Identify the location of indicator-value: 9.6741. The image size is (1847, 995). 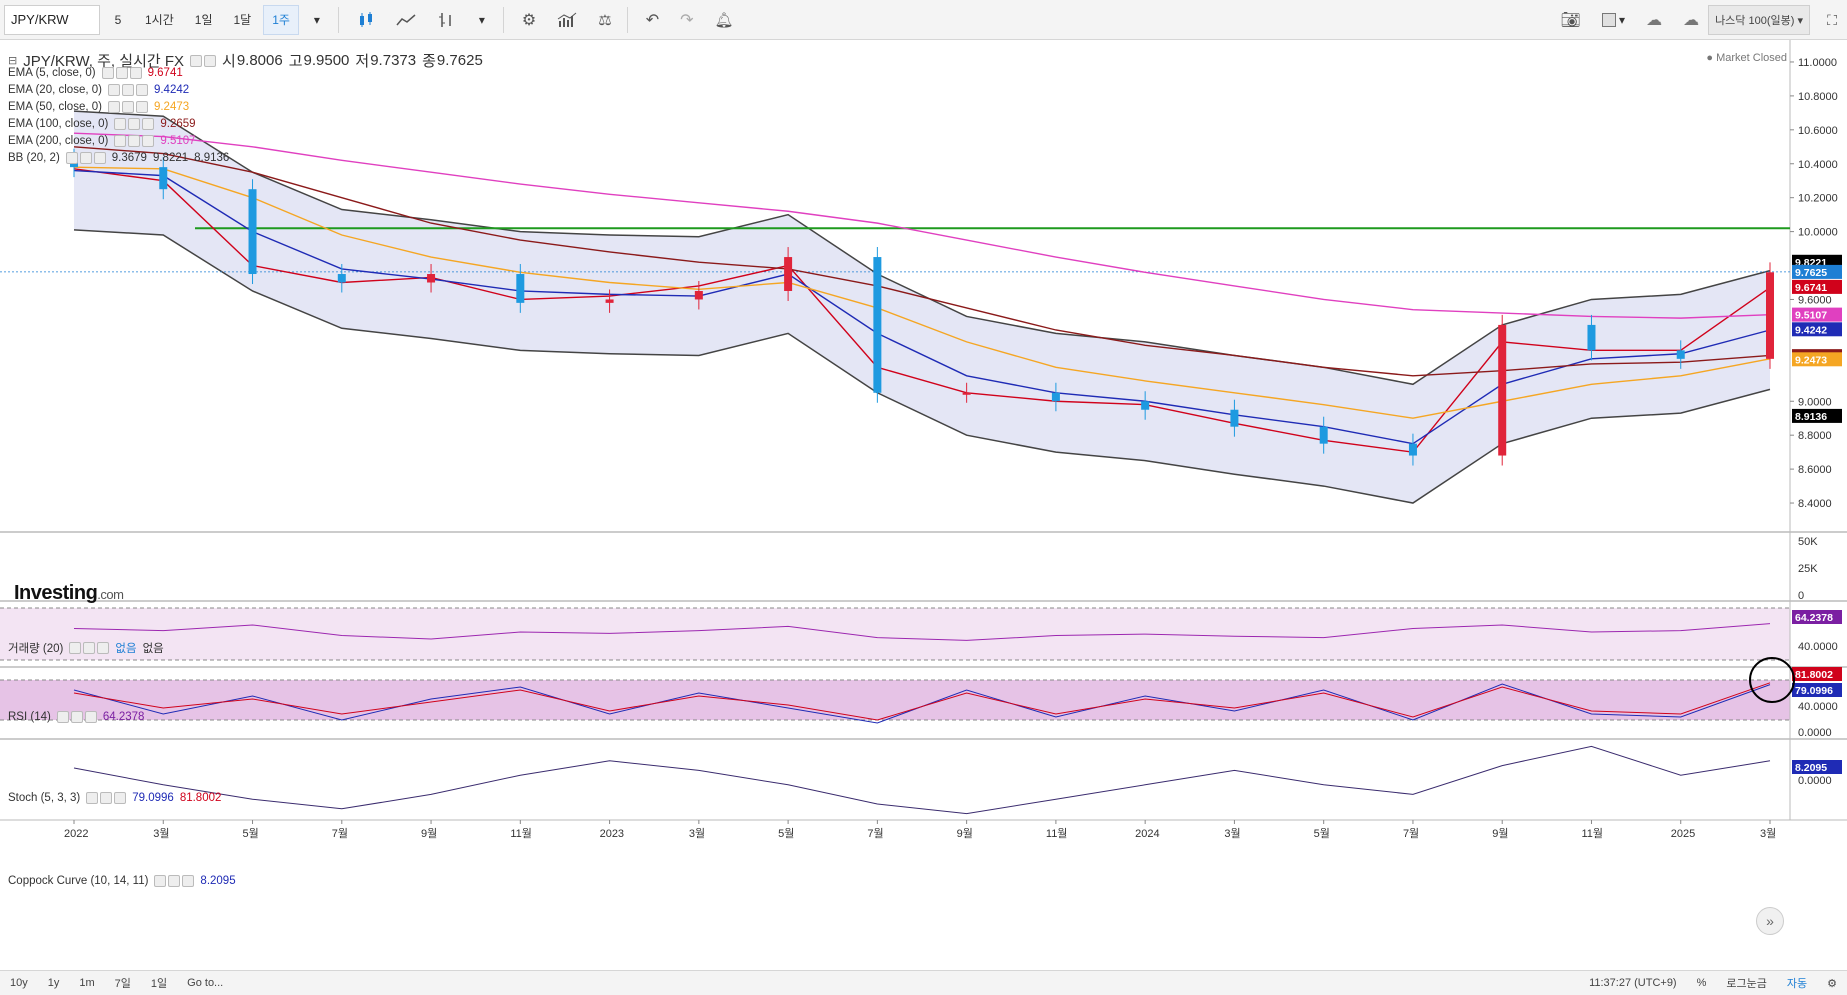
(165, 73).